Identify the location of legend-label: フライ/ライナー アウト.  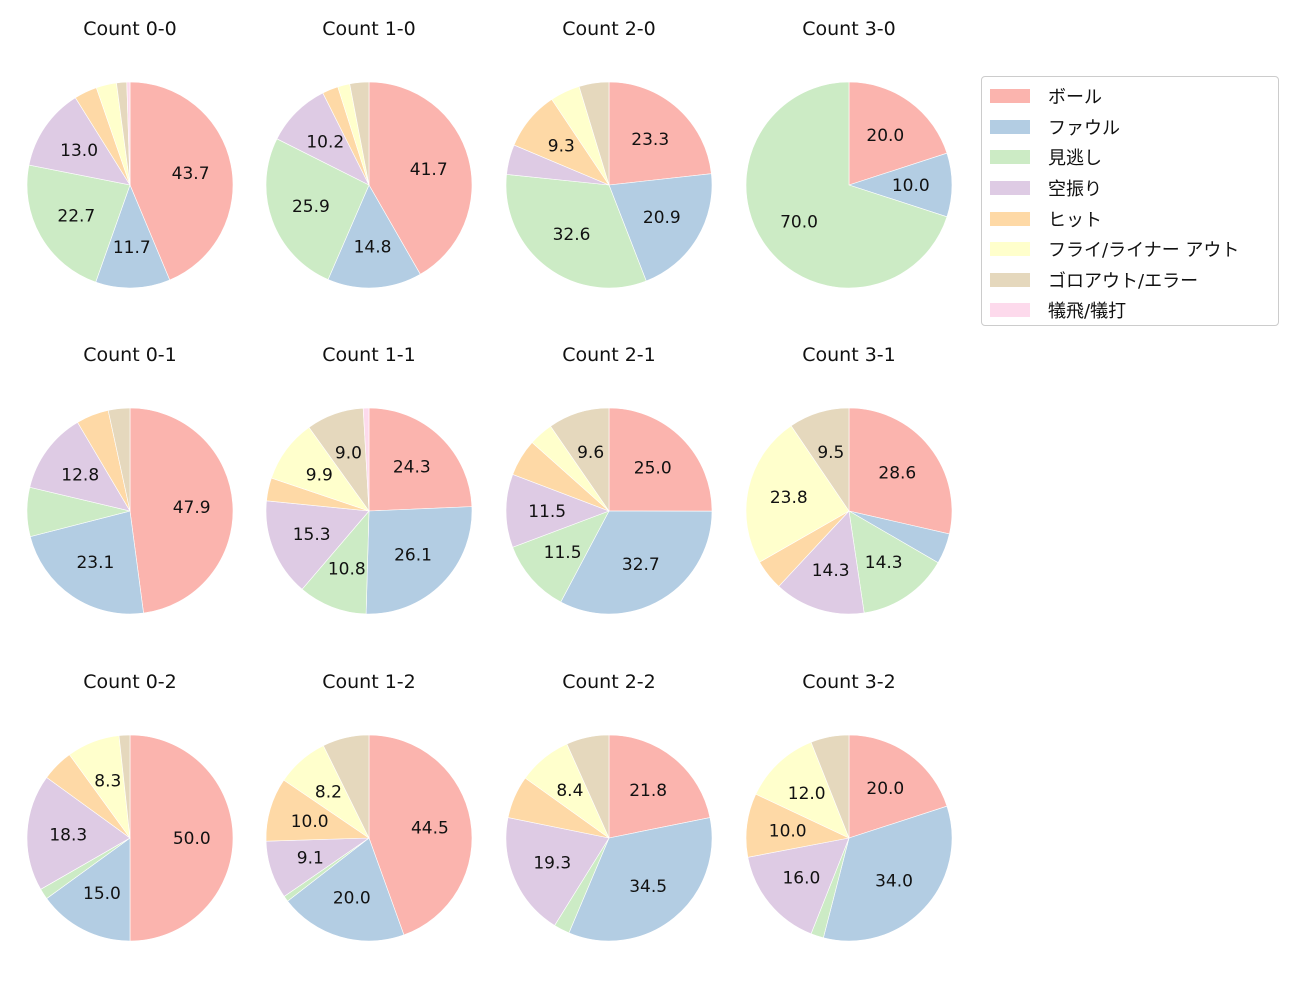
(1144, 251).